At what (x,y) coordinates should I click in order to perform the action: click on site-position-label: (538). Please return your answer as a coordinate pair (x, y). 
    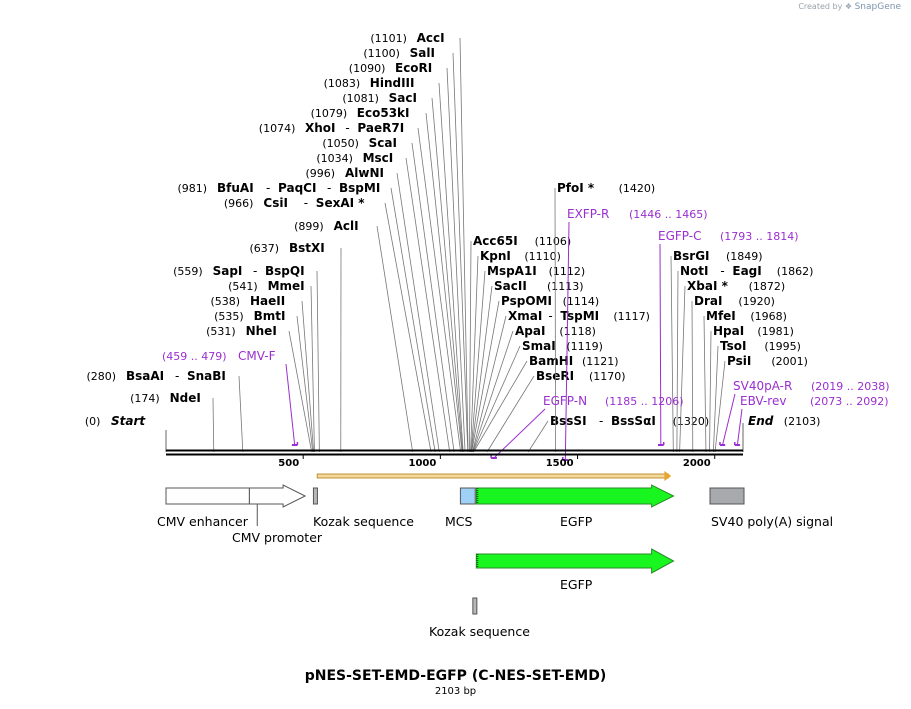
    Looking at the image, I should click on (226, 301).